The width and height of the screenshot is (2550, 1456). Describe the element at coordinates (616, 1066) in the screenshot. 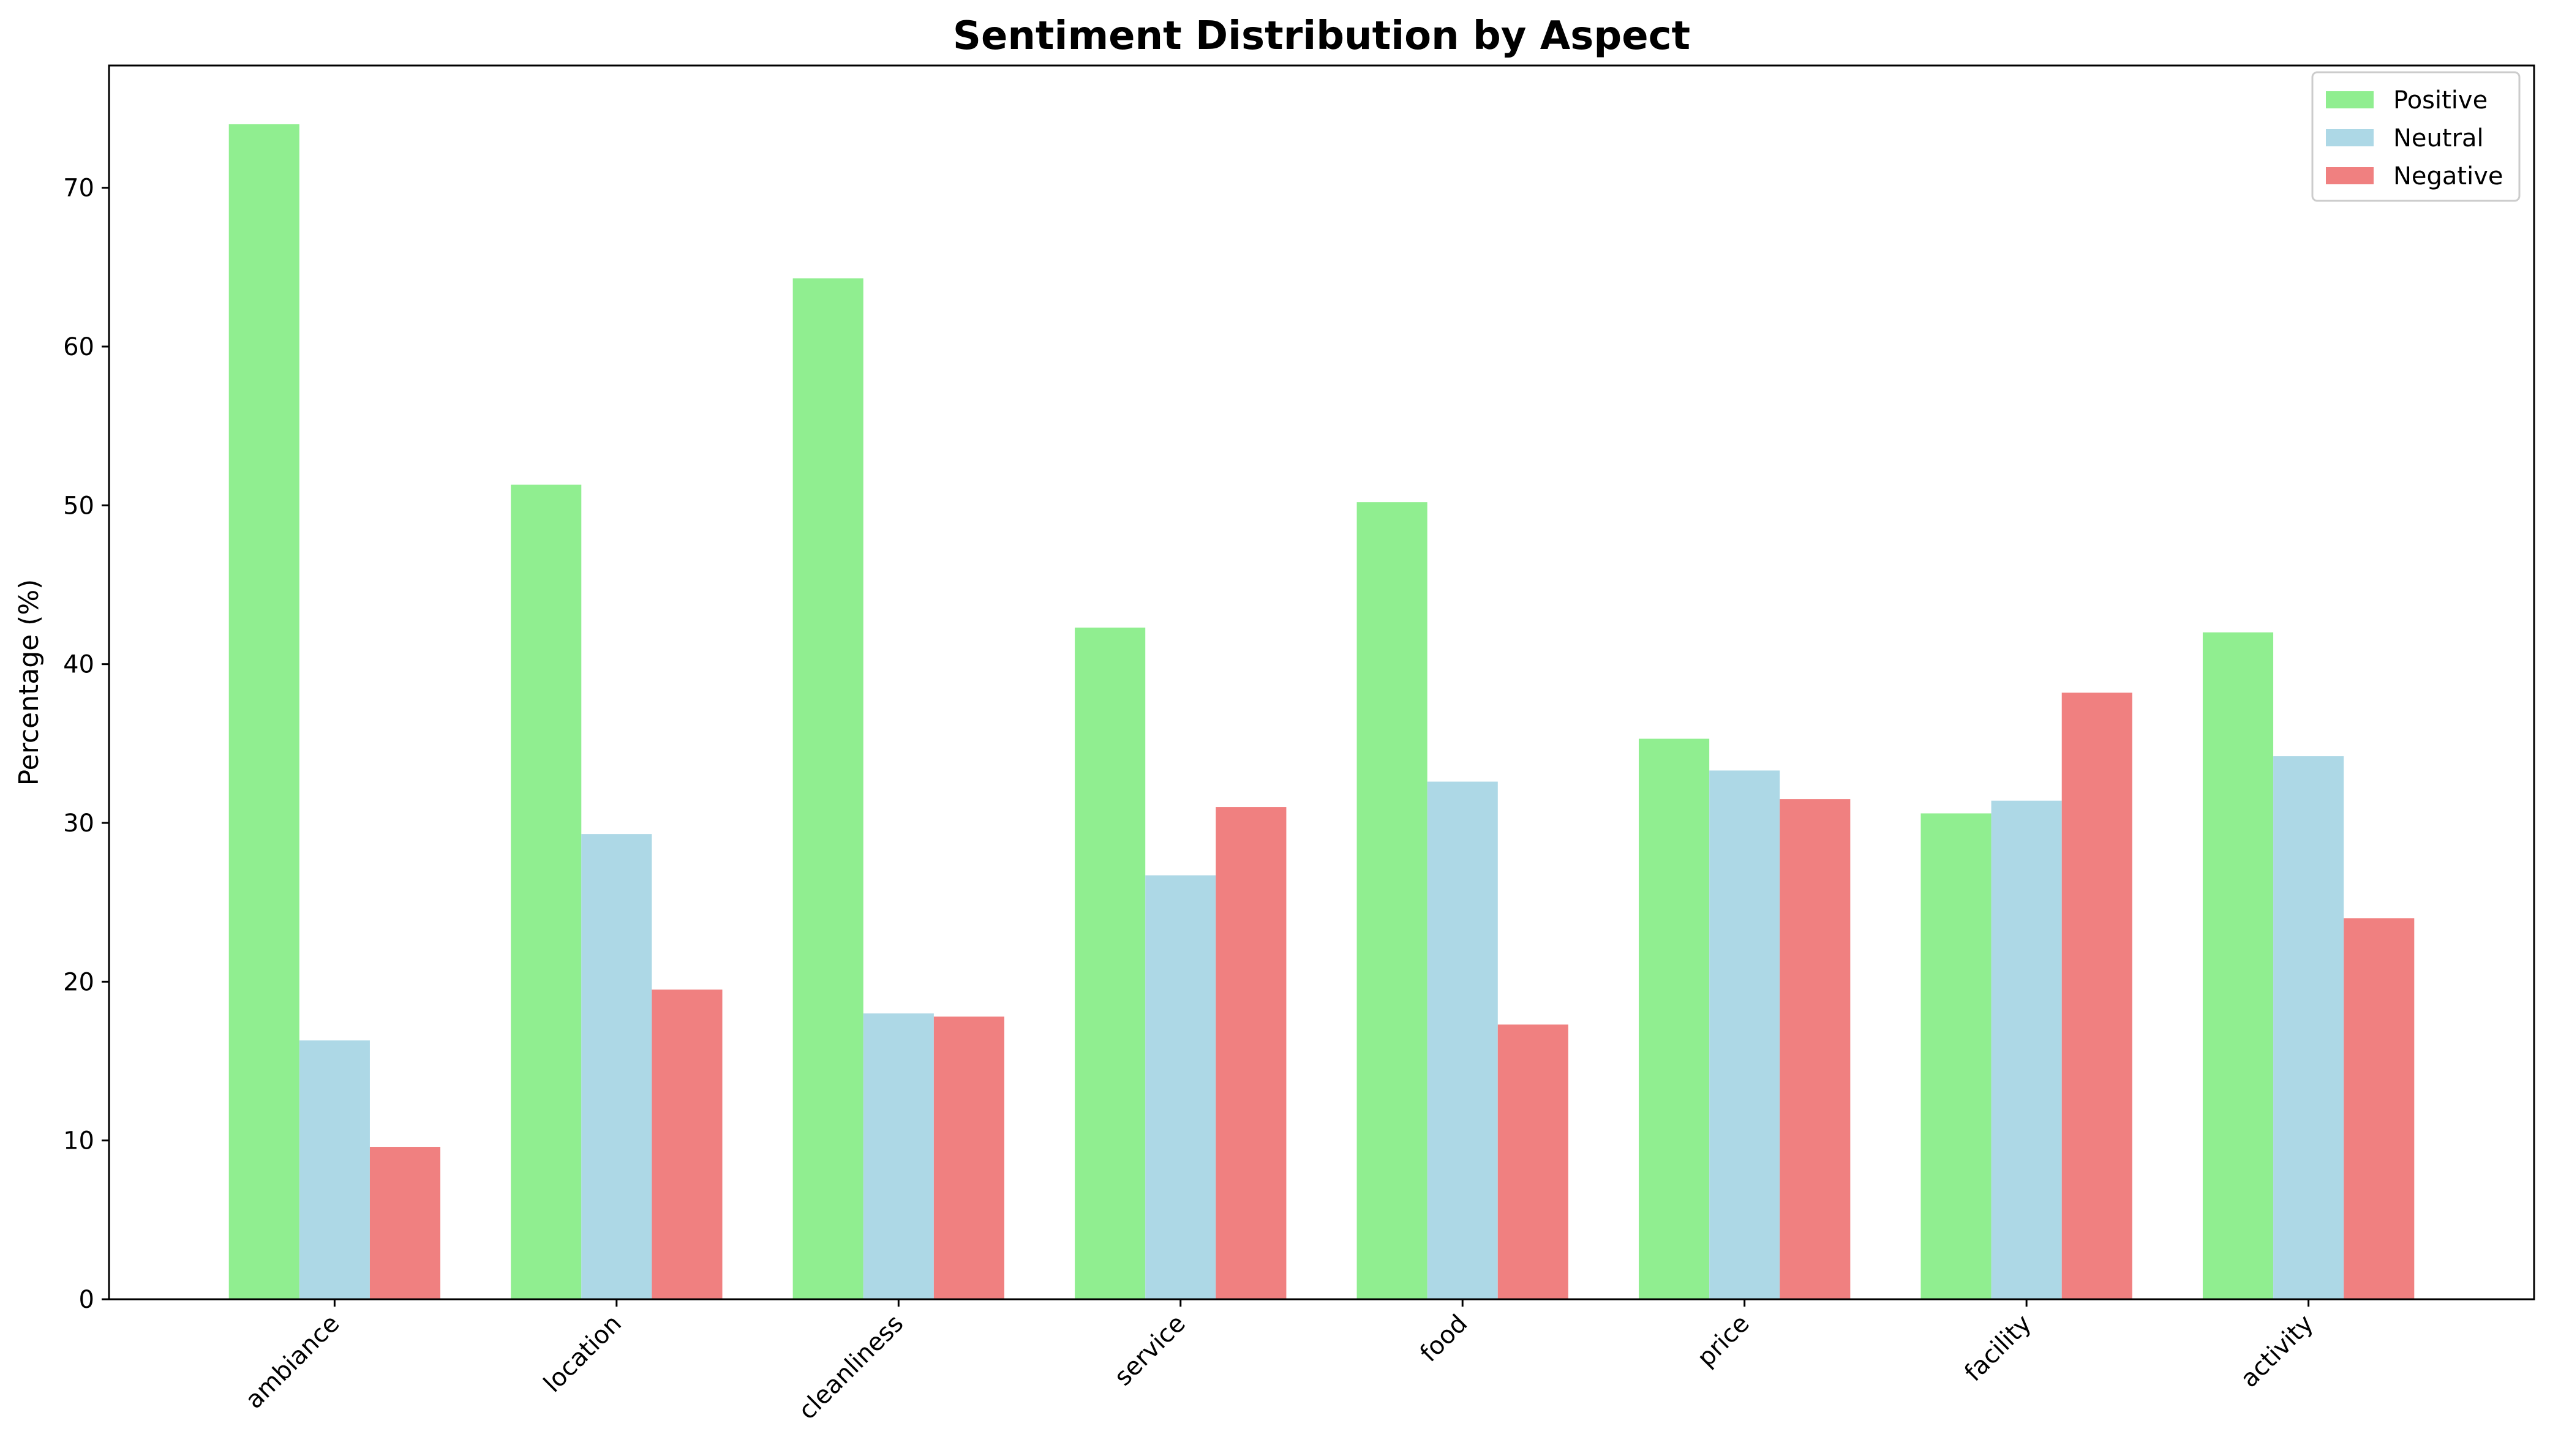

I see `bar-neutral-location` at that location.